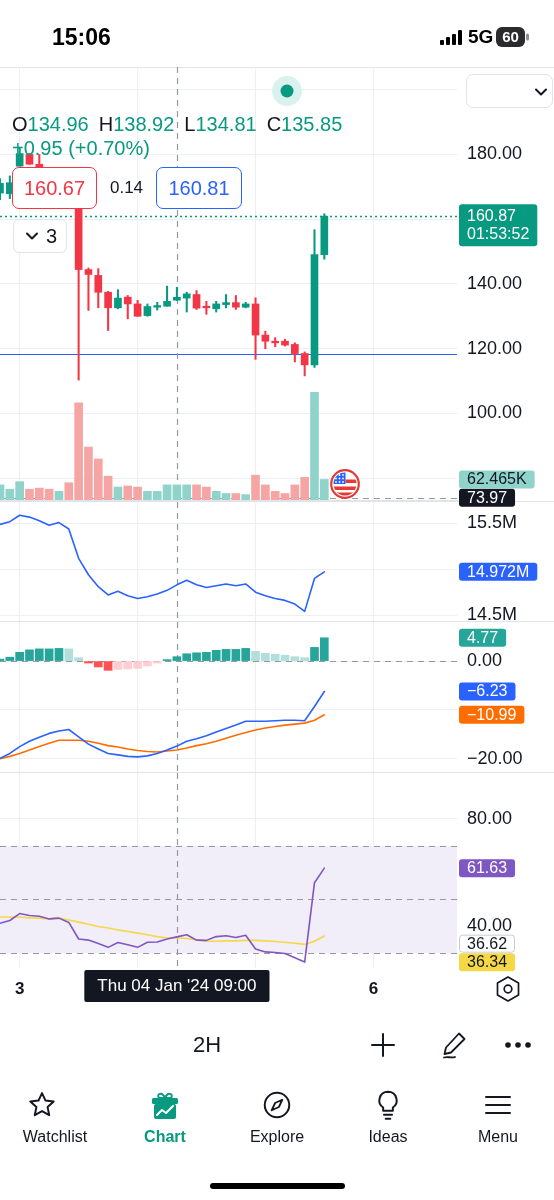 This screenshot has height=1200, width=554. Describe the element at coordinates (165, 1136) in the screenshot. I see `text: Chart` at that location.